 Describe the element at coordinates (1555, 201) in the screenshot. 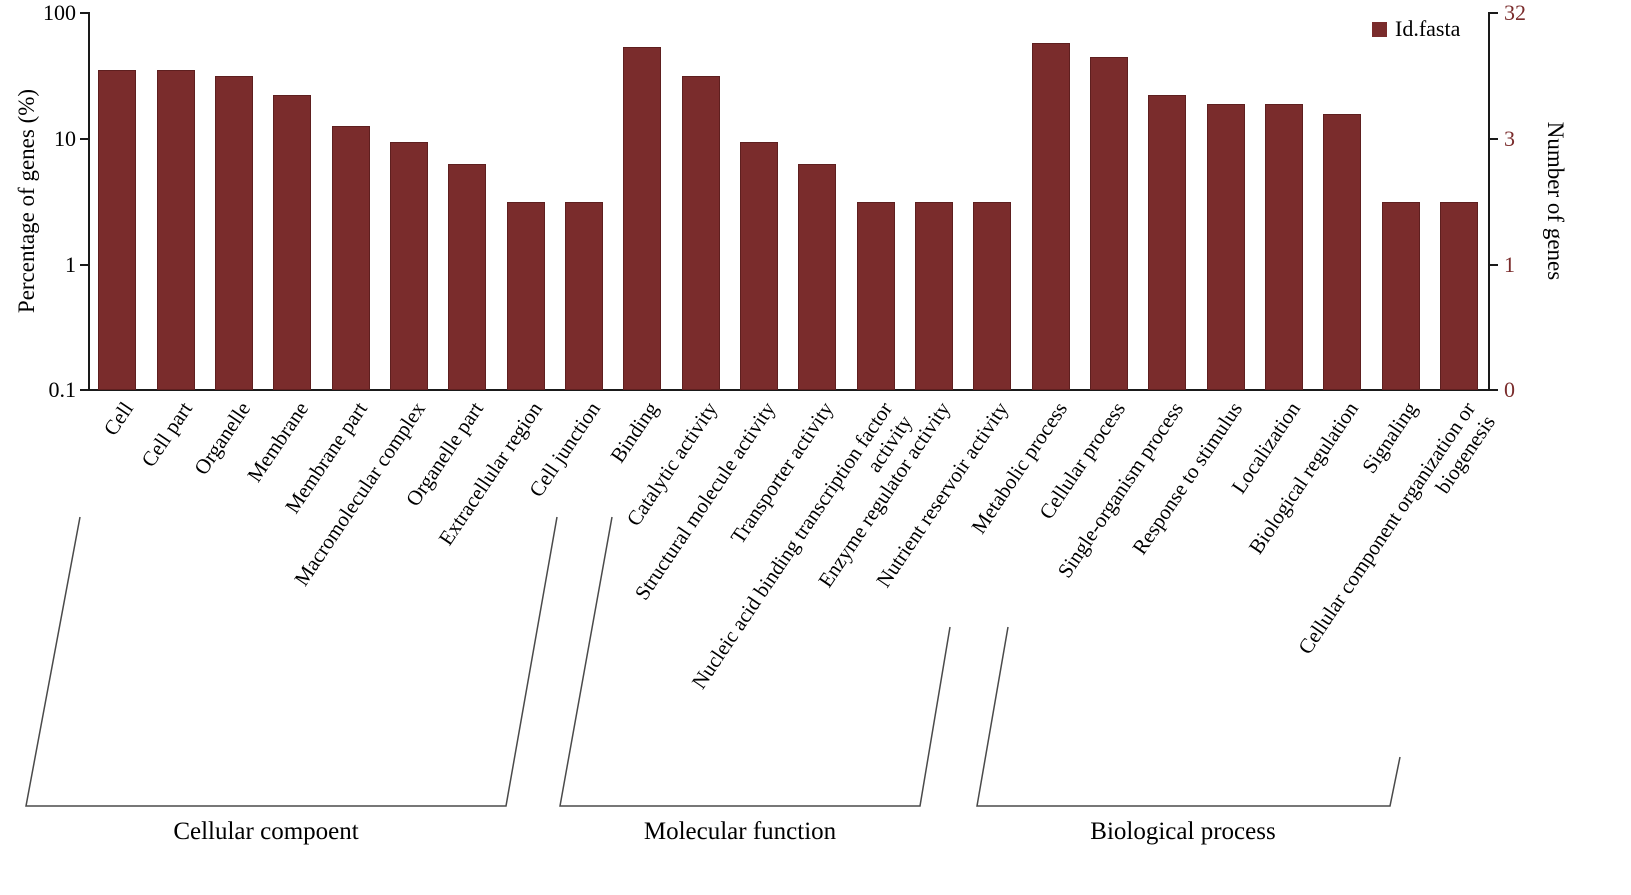

I see `y-axis-title-right: Number of genes` at that location.